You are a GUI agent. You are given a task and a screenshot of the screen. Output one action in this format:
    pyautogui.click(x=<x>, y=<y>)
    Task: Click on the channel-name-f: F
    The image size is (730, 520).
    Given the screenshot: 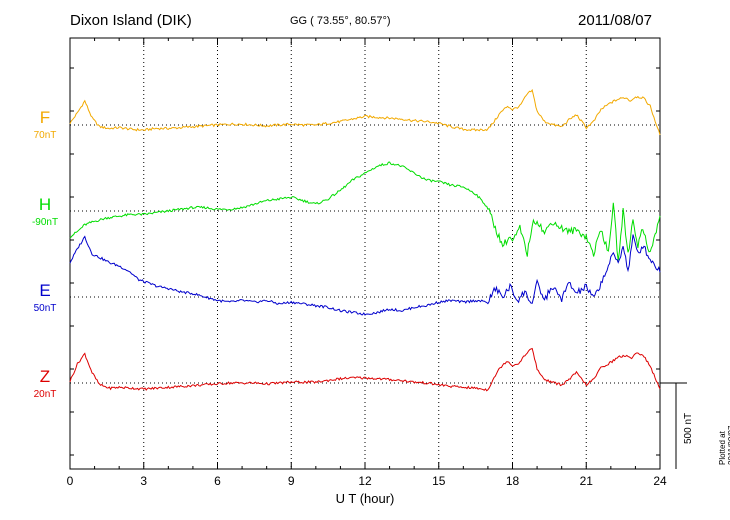 What is the action you would take?
    pyautogui.click(x=45, y=117)
    